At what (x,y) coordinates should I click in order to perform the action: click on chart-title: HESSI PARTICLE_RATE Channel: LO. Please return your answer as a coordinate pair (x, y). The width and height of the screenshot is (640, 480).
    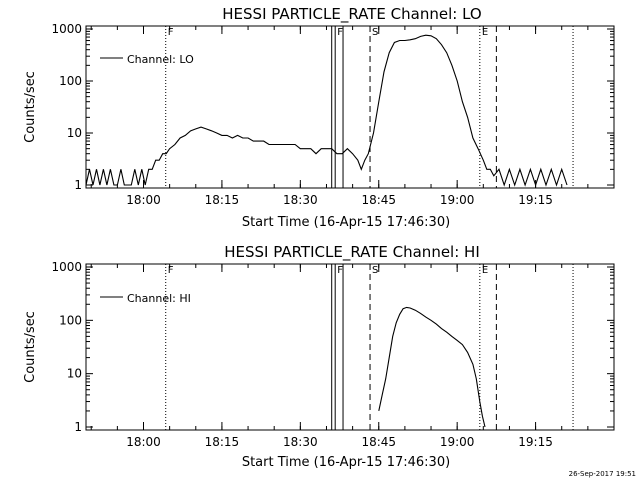
    Looking at the image, I should click on (351, 14).